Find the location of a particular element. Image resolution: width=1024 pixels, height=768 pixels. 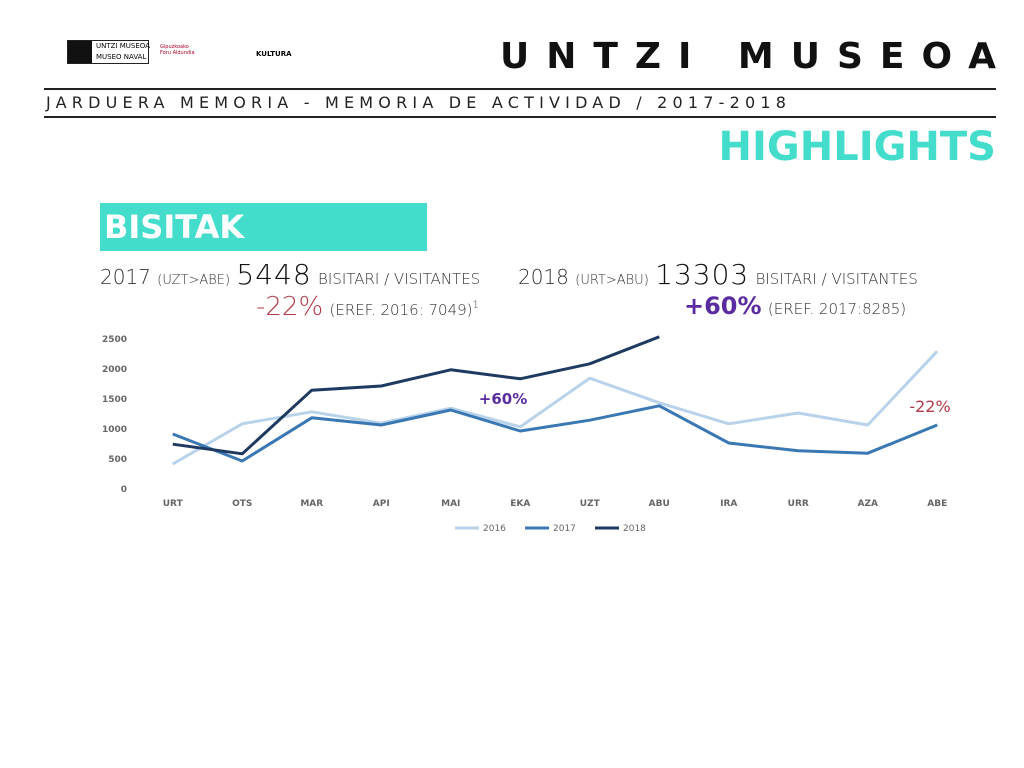

sponsor-2: KULTURA is located at coordinates (274, 54).